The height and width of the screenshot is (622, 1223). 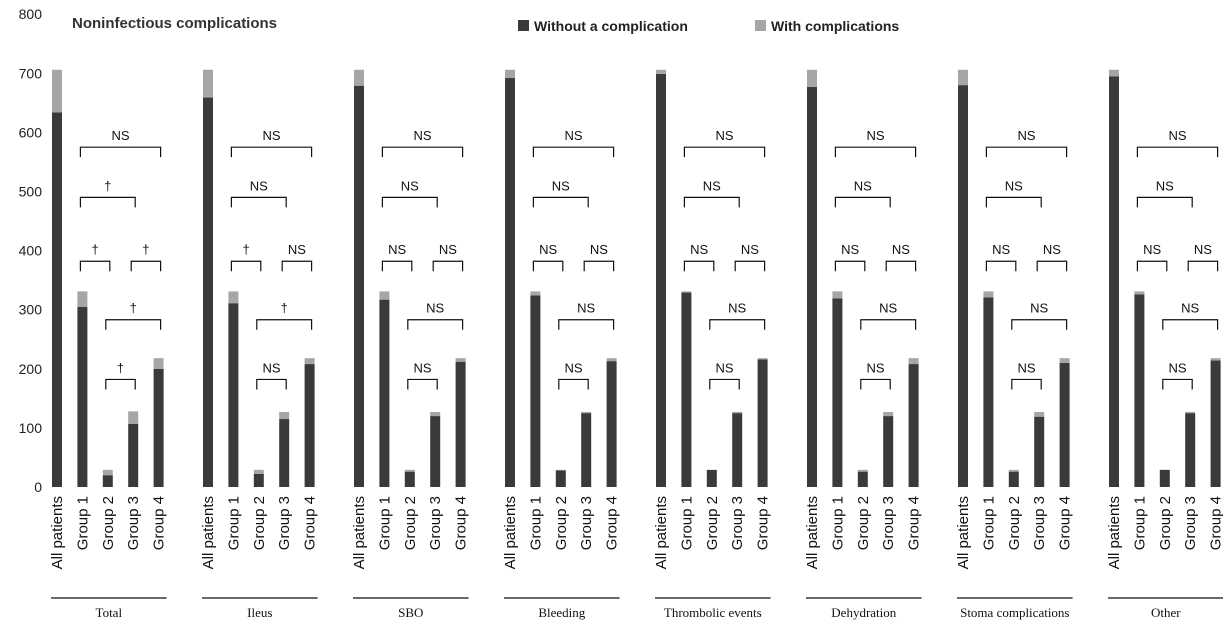 What do you see at coordinates (410, 612) in the screenshot?
I see `group-label: SBO` at bounding box center [410, 612].